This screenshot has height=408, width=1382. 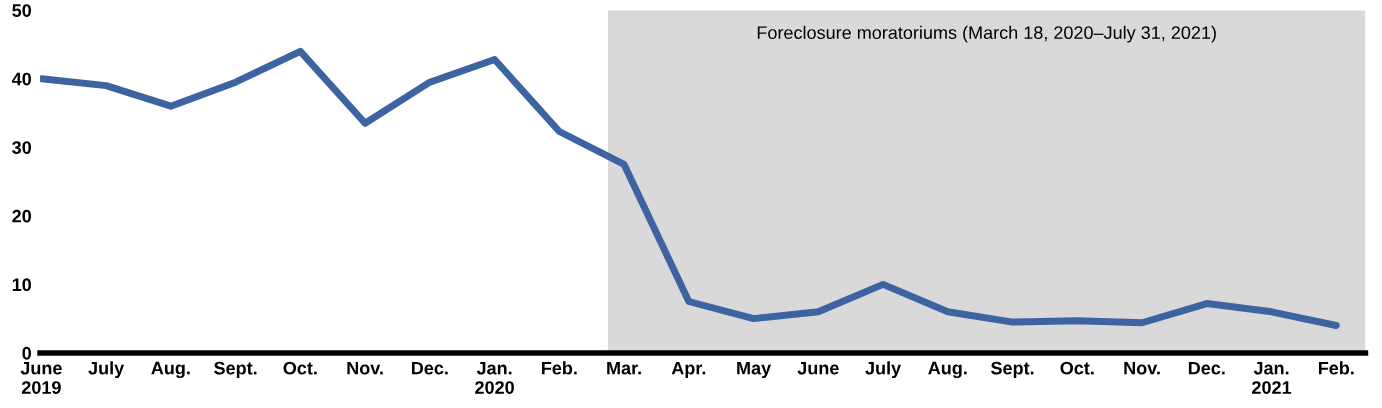 What do you see at coordinates (21, 79) in the screenshot?
I see `y-tick-label: 40` at bounding box center [21, 79].